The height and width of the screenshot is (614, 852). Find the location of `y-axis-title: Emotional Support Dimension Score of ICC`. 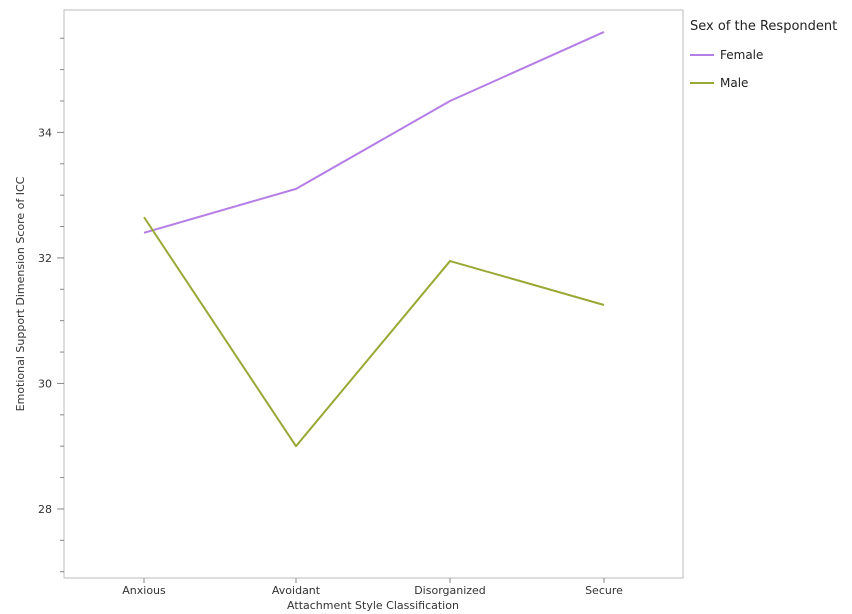

y-axis-title: Emotional Support Dimension Score of ICC is located at coordinates (20, 293).